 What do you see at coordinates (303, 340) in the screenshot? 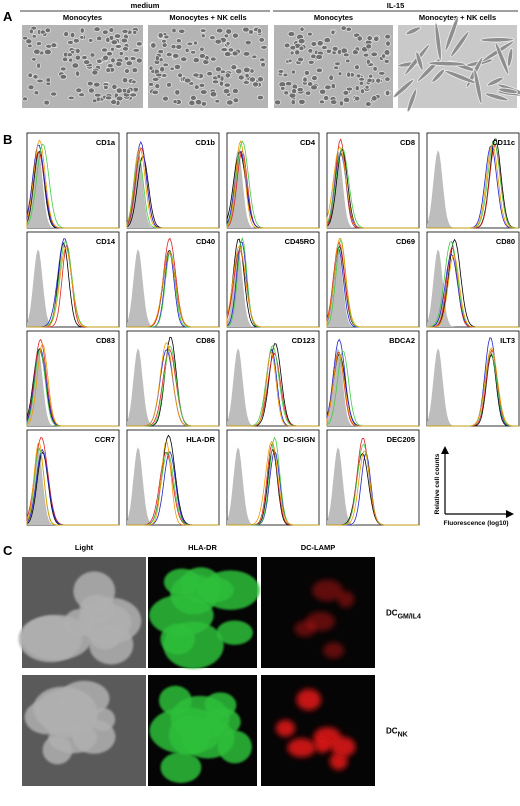
I see `marker-label: CD123` at bounding box center [303, 340].